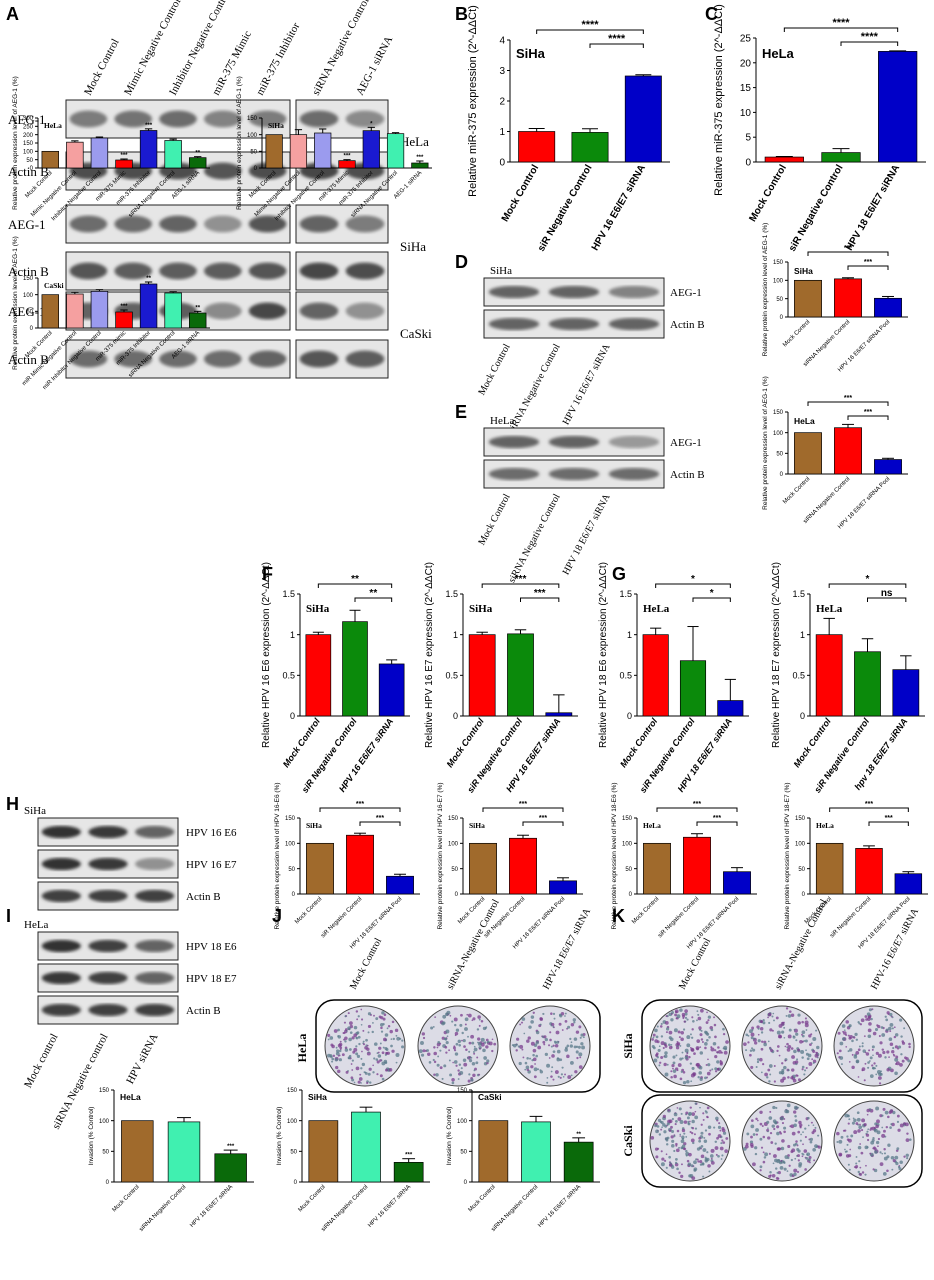 This screenshot has height=1280, width=934. I want to click on bracket-label: *, so click(693, 579).